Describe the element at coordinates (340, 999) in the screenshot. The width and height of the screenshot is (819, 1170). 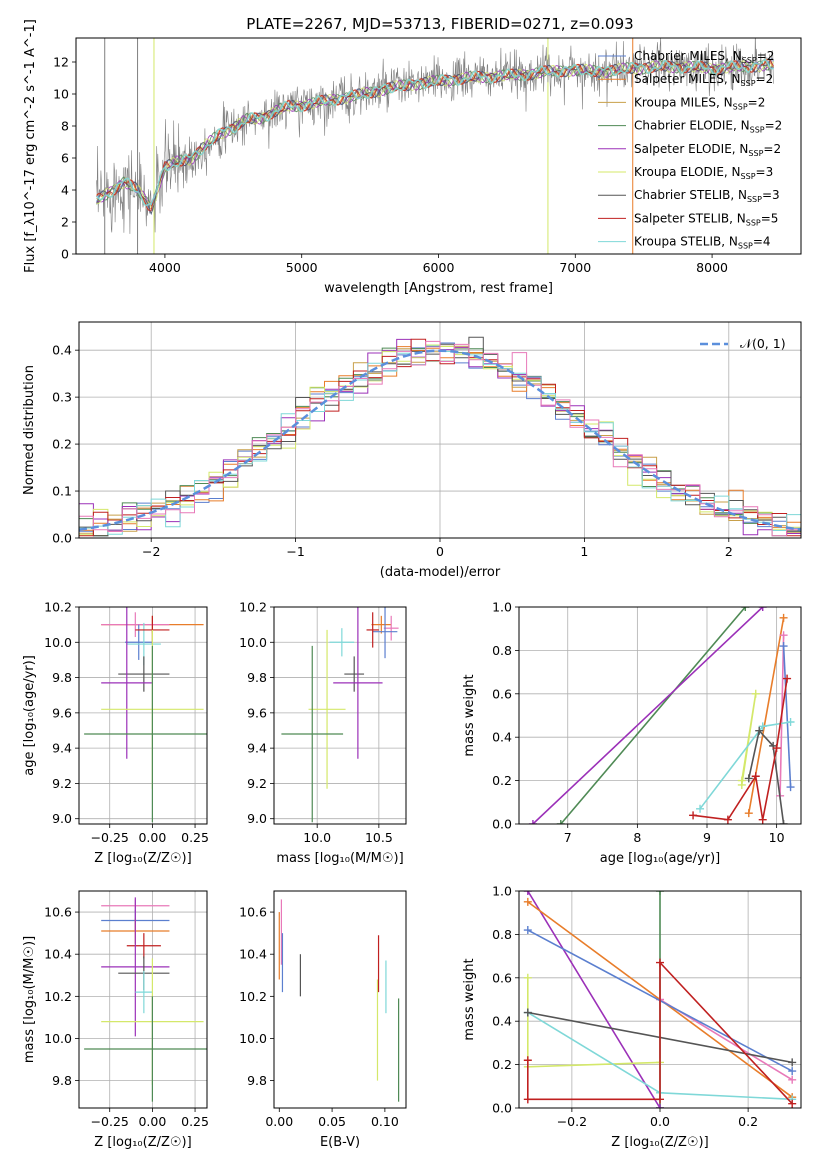
I see `axes-frame-ebv_mass` at that location.